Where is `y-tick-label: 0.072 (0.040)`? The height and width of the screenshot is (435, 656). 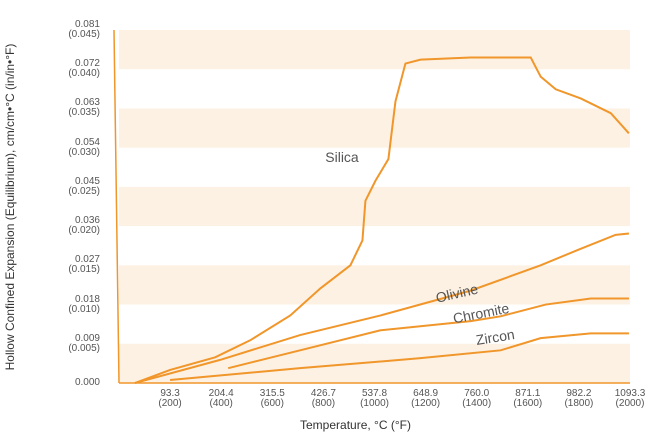 y-tick-label: 0.072 (0.040) is located at coordinates (84, 69).